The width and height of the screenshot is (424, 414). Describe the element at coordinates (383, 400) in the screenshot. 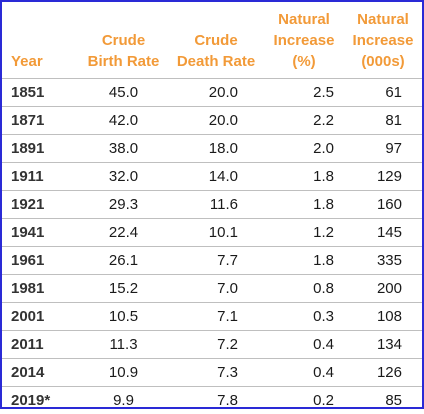

I see `cell-natural-increase-thousands: 85` at that location.